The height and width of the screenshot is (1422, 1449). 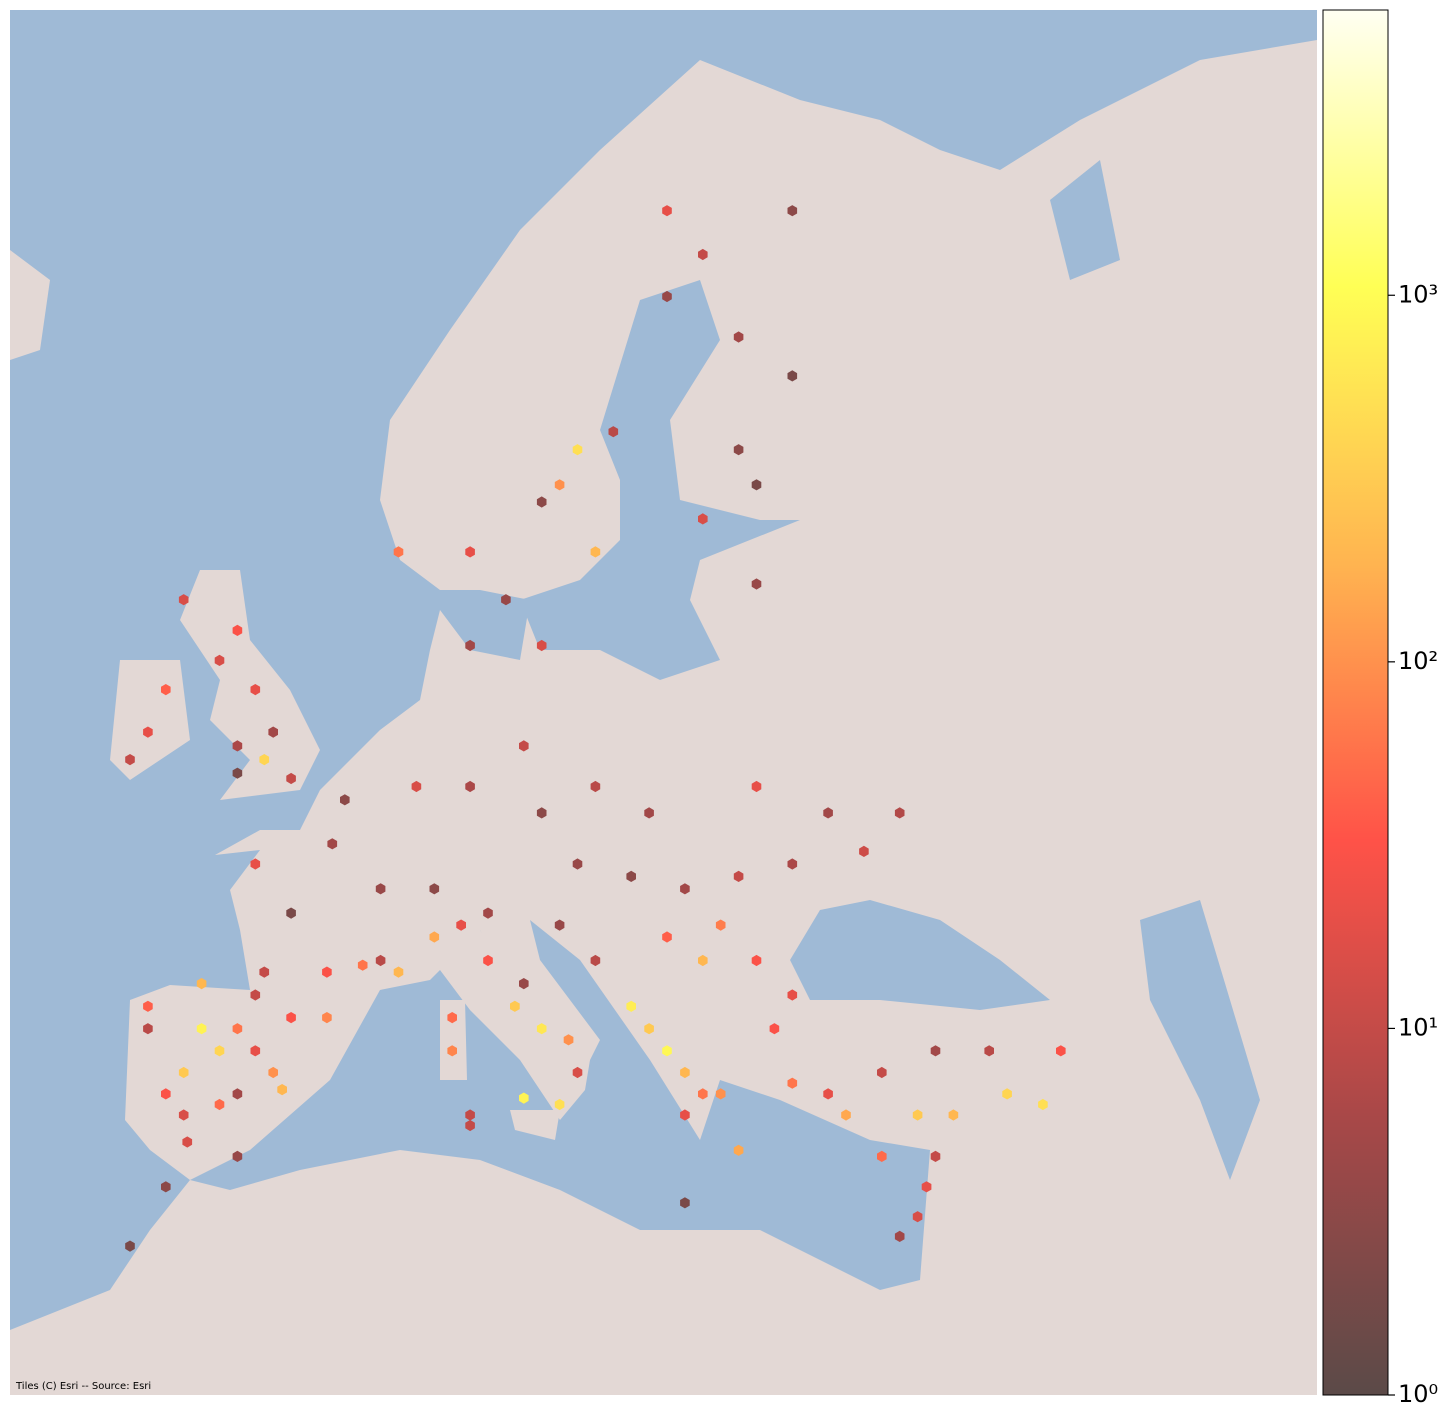 I want to click on caspian-sea, so click(x=1200, y=1040).